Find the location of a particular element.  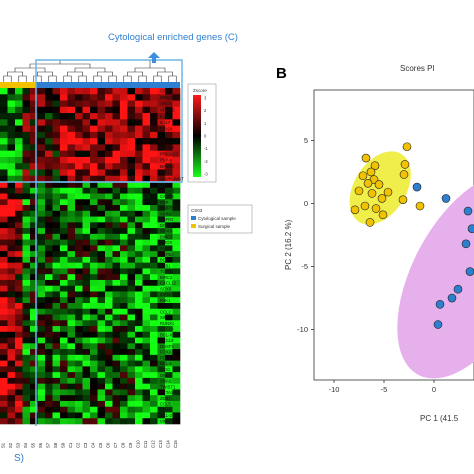

gene-label: FOXA1 is located at coordinates (167, 352).